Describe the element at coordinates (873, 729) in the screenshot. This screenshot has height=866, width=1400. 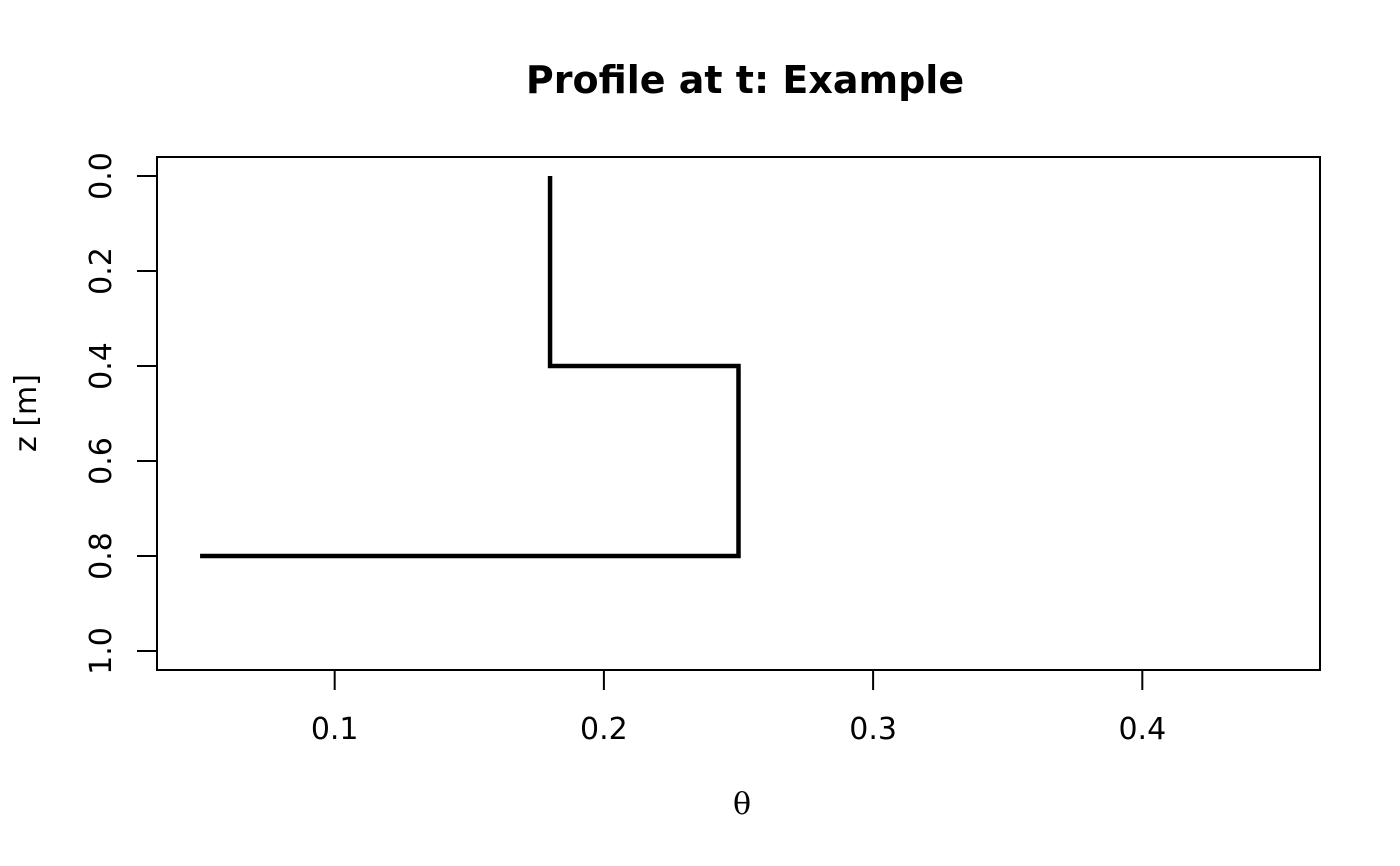
I see `x-tick-label: 0.3` at that location.